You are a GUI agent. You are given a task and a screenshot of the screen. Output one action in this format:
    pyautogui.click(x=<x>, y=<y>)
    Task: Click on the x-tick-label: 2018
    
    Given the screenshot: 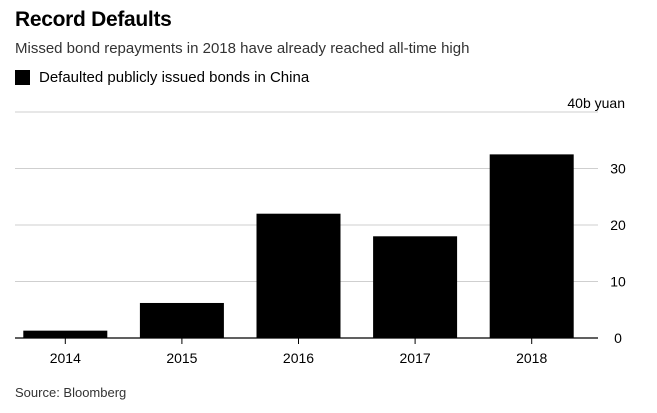 What is the action you would take?
    pyautogui.click(x=531, y=358)
    